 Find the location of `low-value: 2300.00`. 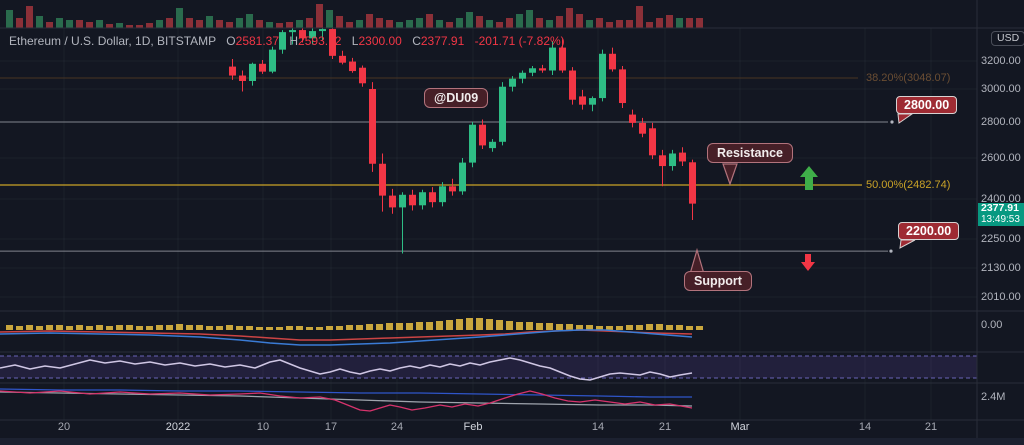

low-value: 2300.00 is located at coordinates (380, 41).